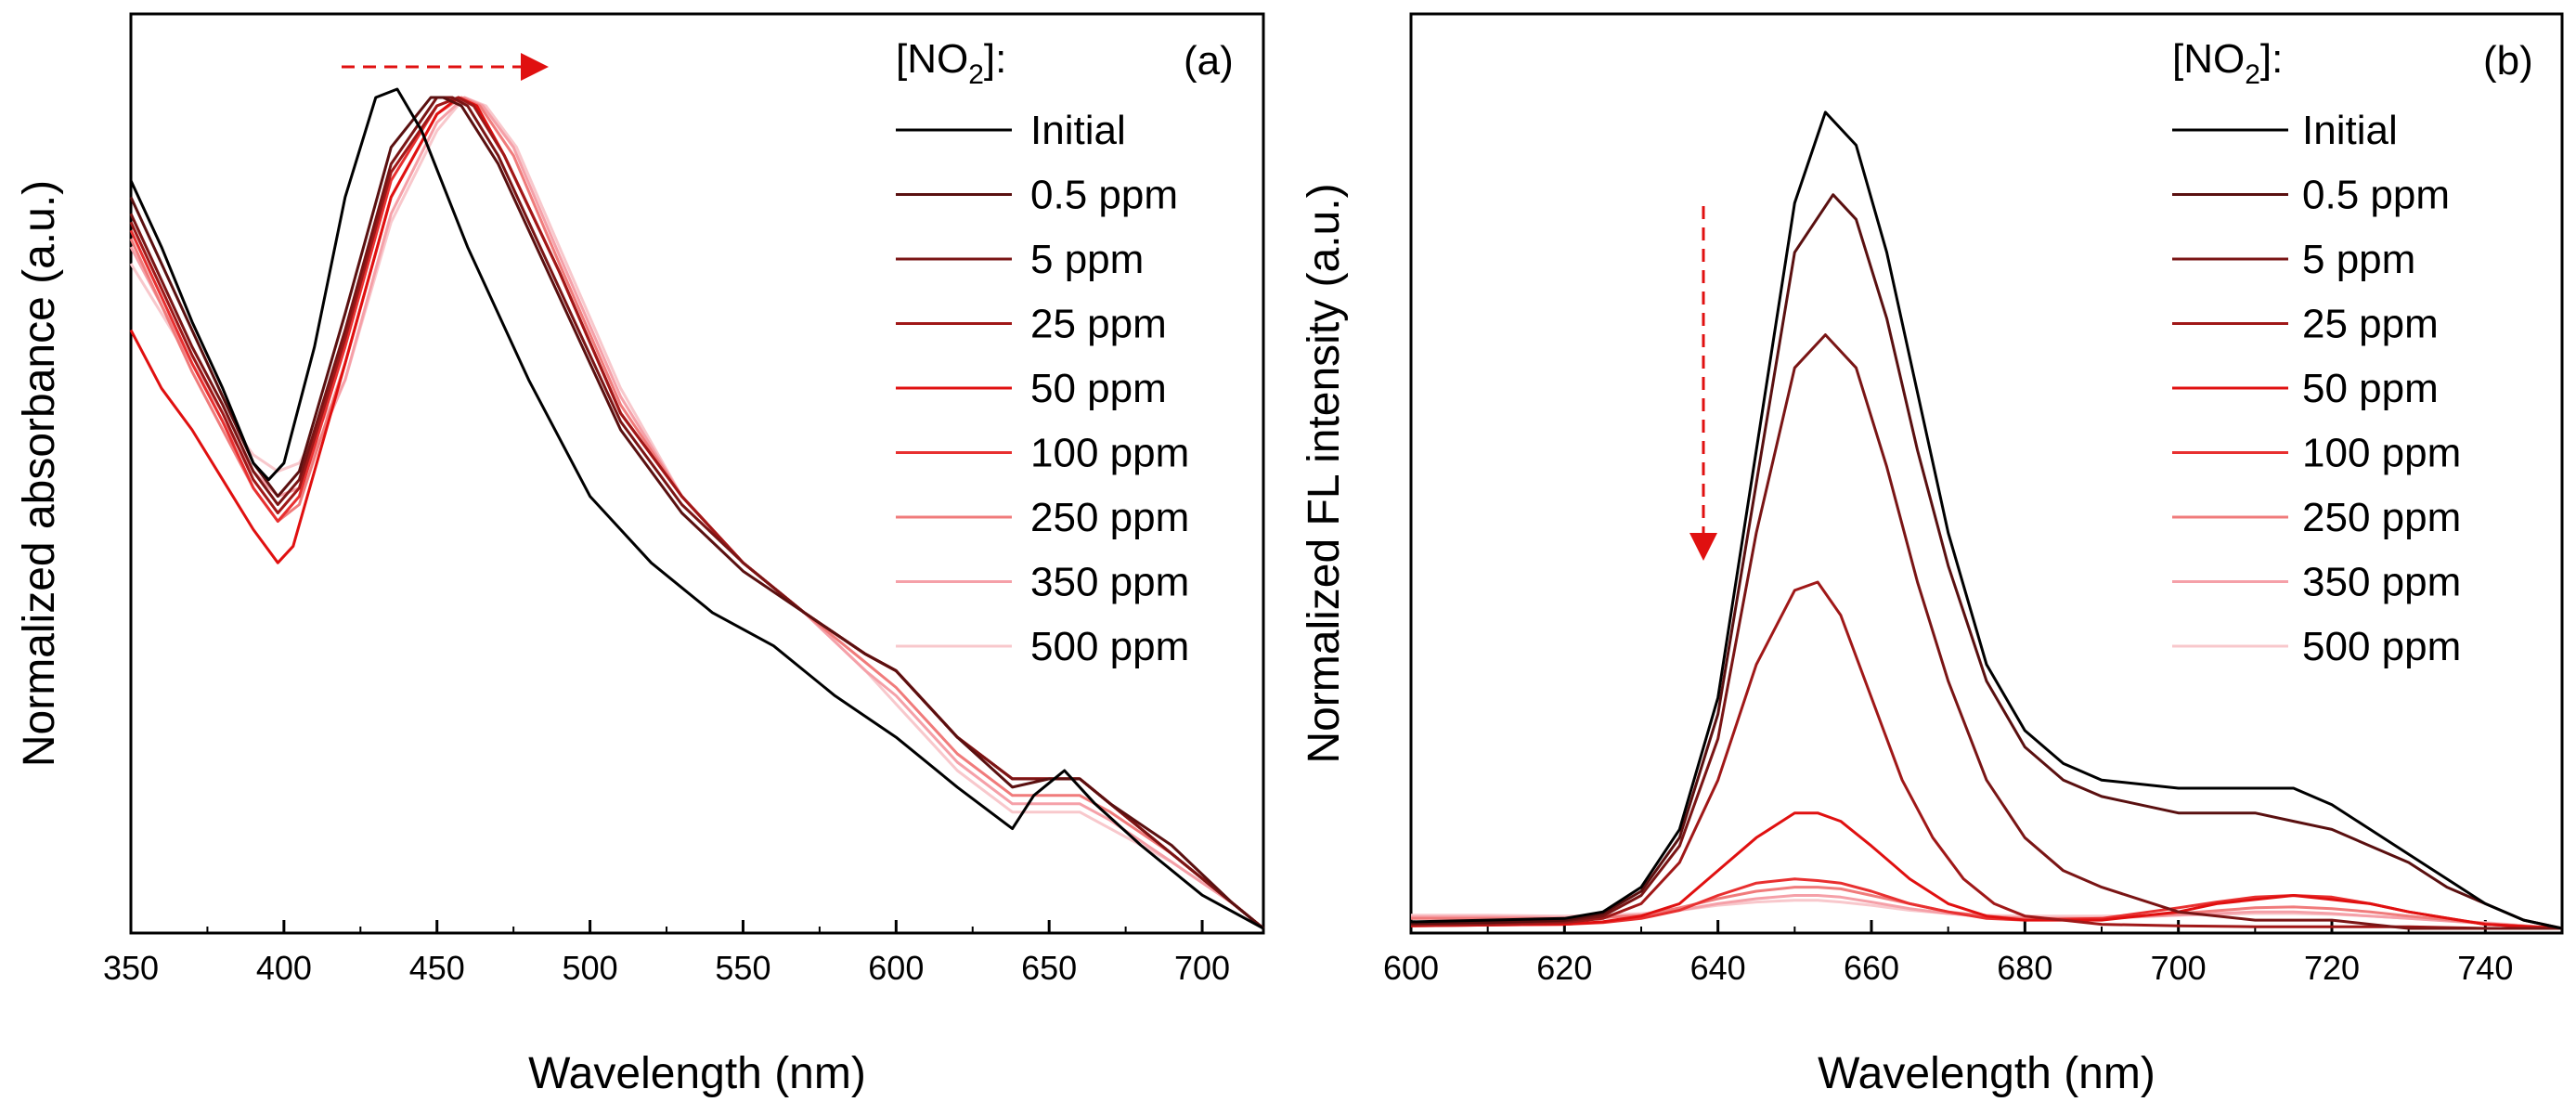  Describe the element at coordinates (2227, 63) in the screenshot. I see `legend-title-b: [NO2]:` at that location.